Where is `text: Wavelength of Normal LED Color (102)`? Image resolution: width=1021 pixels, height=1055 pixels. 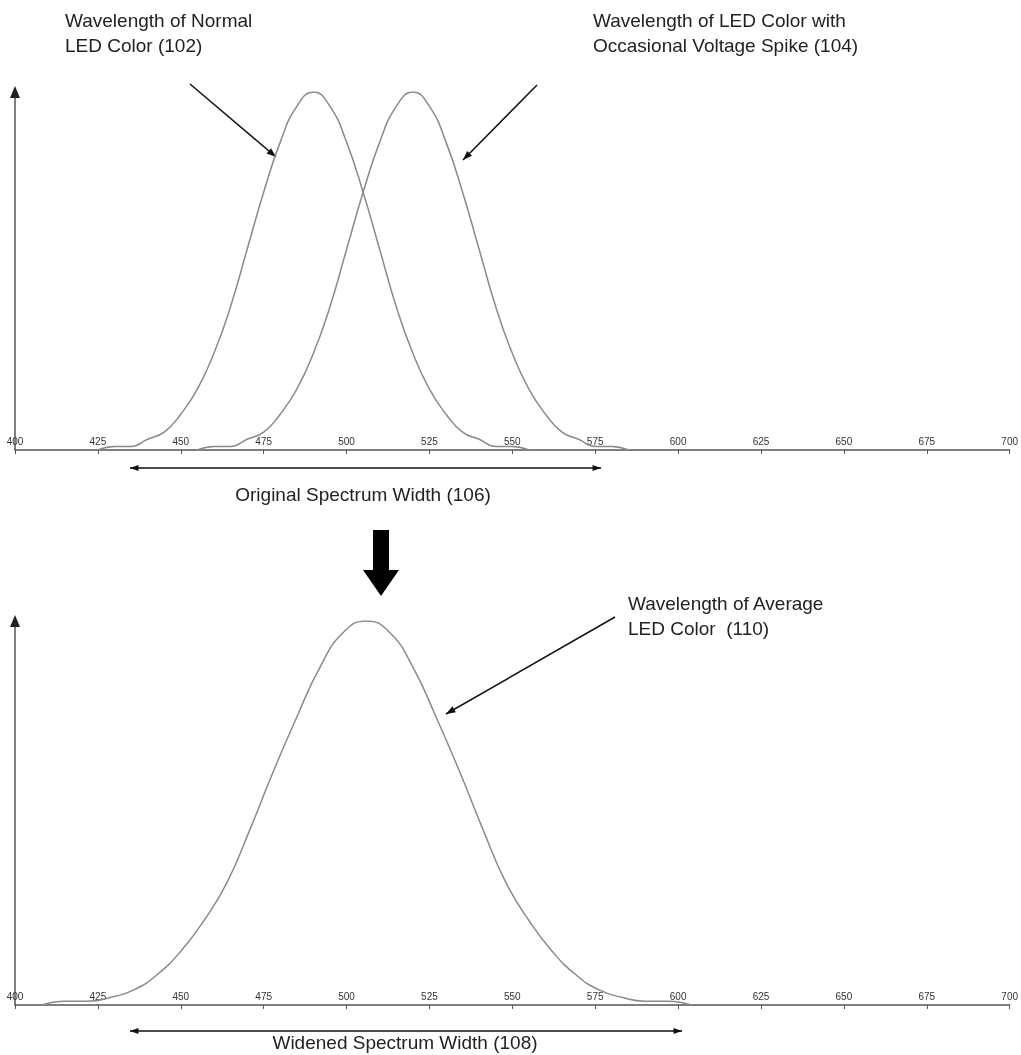
text: Wavelength of Normal LED Color (102) is located at coordinates (159, 33).